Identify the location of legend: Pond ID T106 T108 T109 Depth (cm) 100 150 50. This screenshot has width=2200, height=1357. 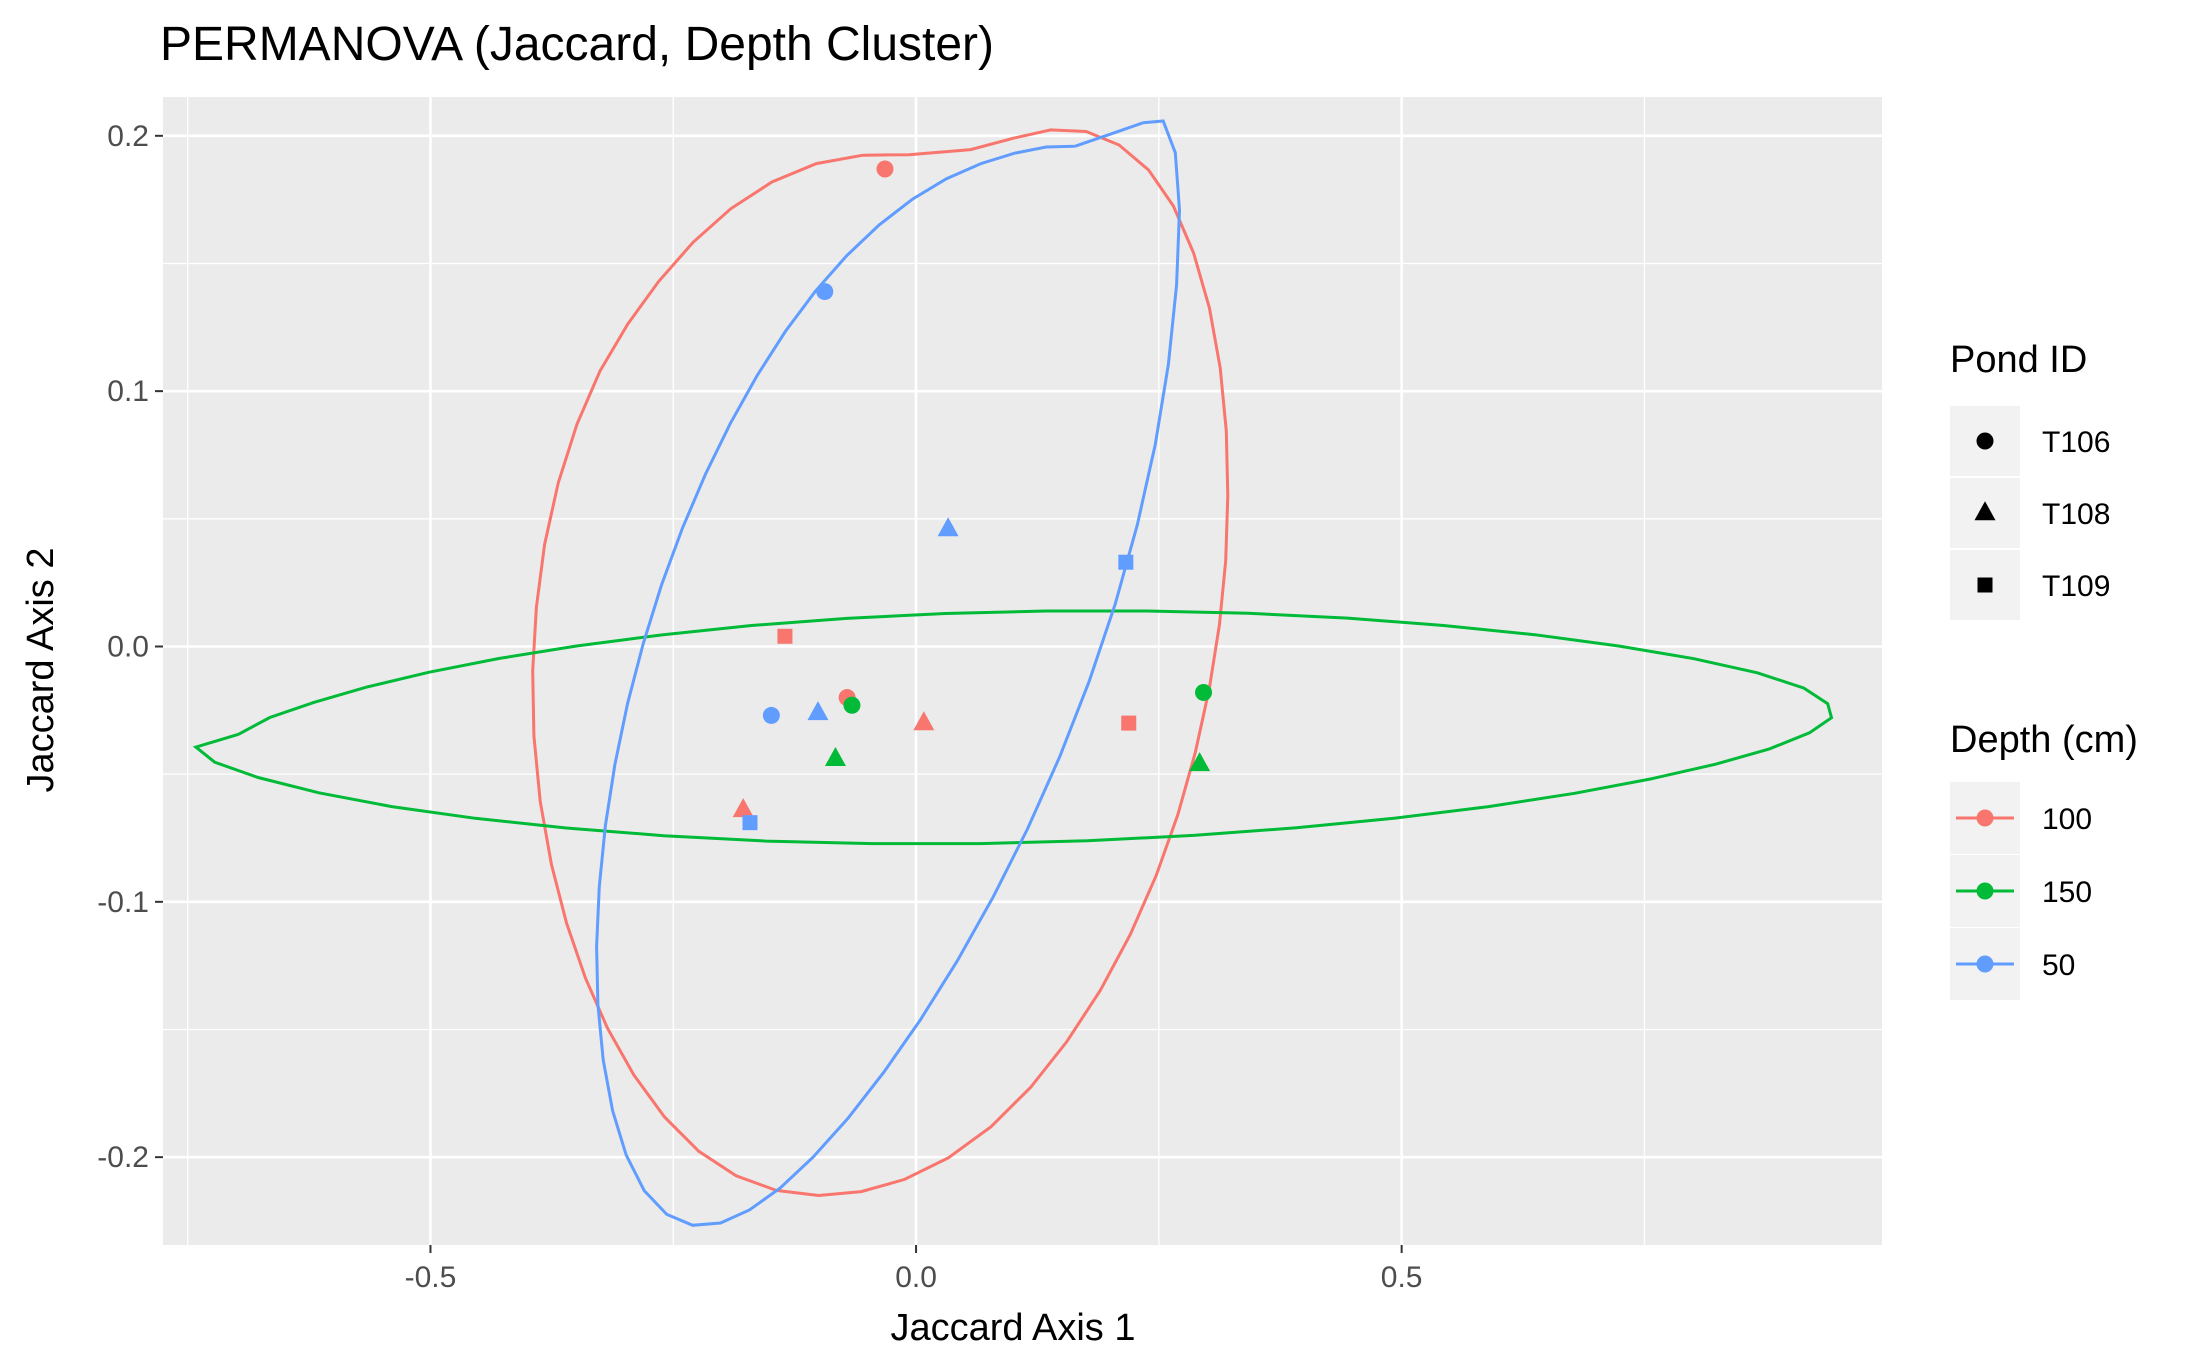
(2044, 669).